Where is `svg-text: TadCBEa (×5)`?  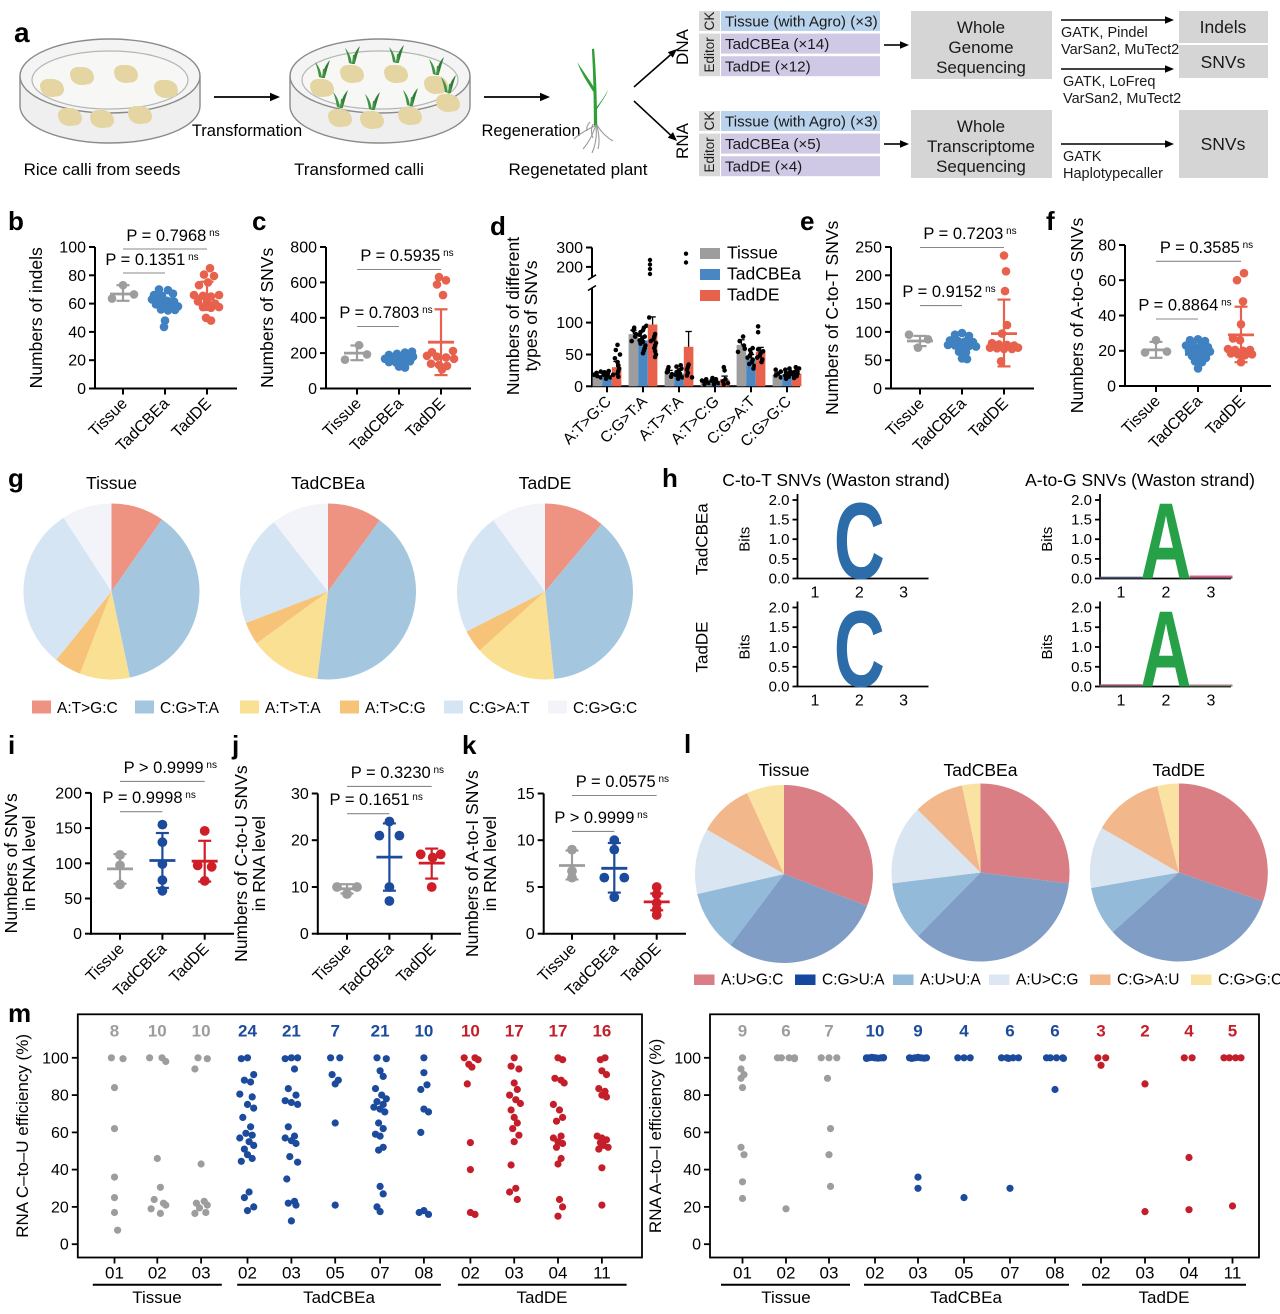
svg-text: TadCBEa (×5) is located at coordinates (773, 144).